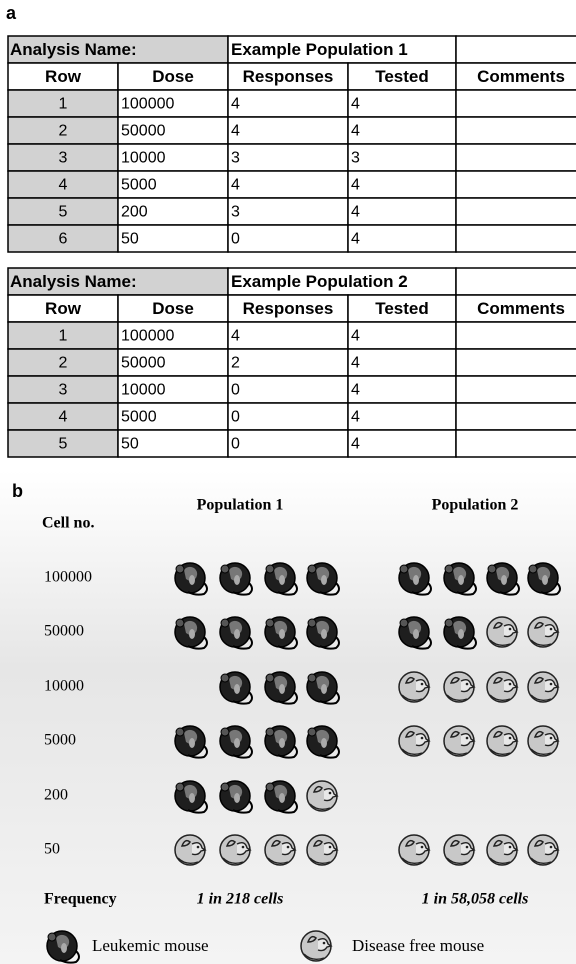 The height and width of the screenshot is (964, 576). Describe the element at coordinates (68, 523) in the screenshot. I see `cell-no-label: Cell no.` at that location.